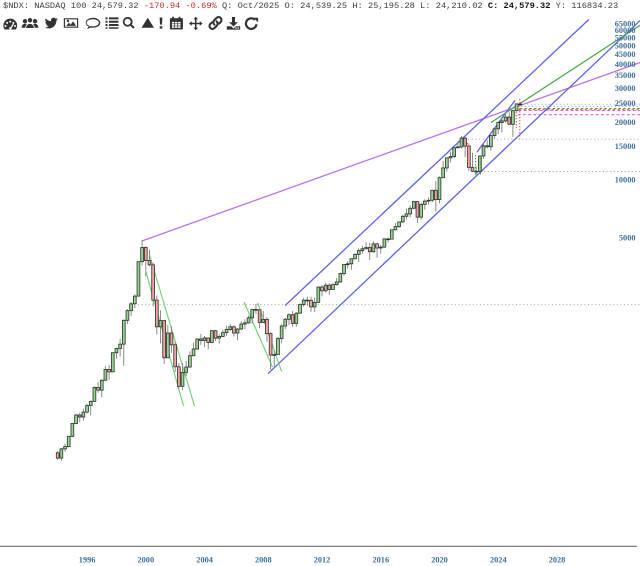 The height and width of the screenshot is (566, 640). I want to click on svg-text: 2020, so click(439, 560).